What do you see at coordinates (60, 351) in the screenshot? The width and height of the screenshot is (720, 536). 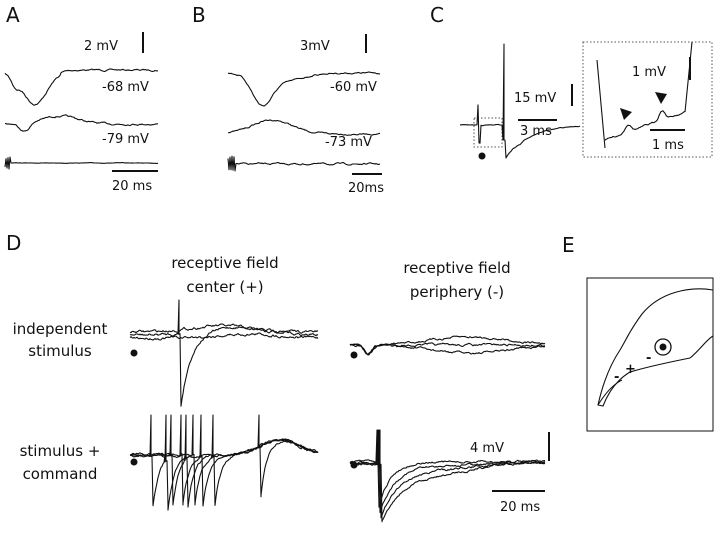 I see `row-label: stimulus` at bounding box center [60, 351].